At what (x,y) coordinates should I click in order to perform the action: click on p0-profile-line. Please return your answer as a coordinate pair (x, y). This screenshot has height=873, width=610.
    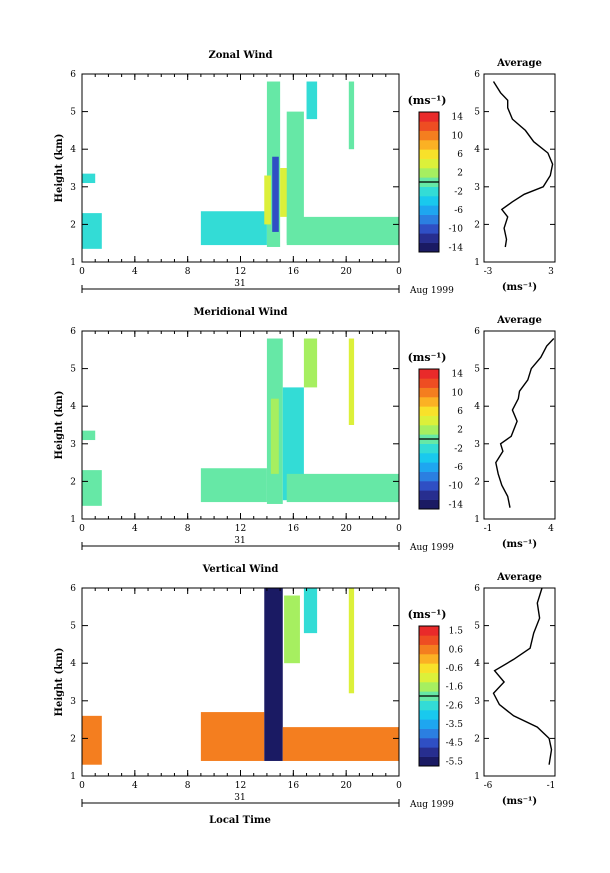
    Looking at the image, I should click on (523, 164).